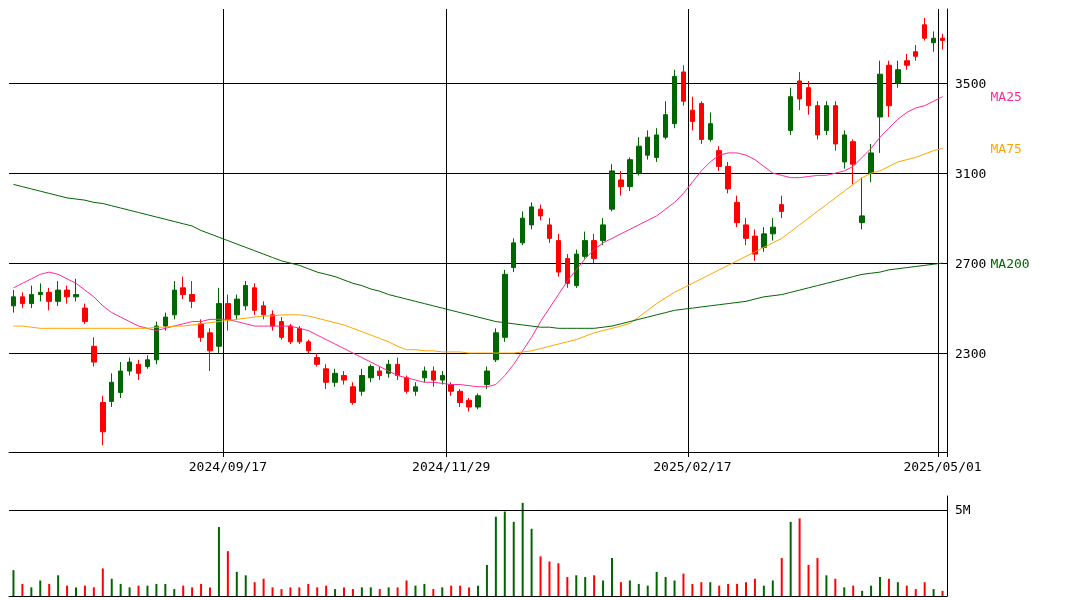 The image size is (1065, 600). What do you see at coordinates (971, 353) in the screenshot?
I see `y-tick-label: 2300` at bounding box center [971, 353].